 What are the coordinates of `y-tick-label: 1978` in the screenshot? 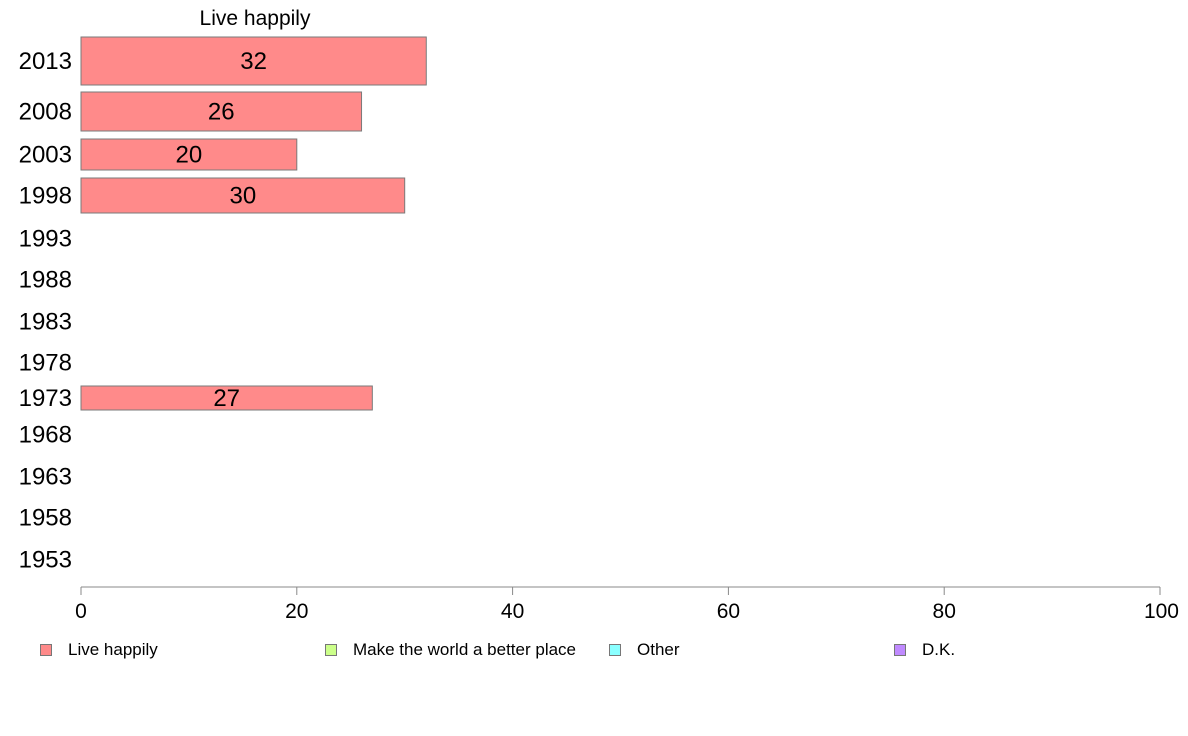 It's located at (45, 363).